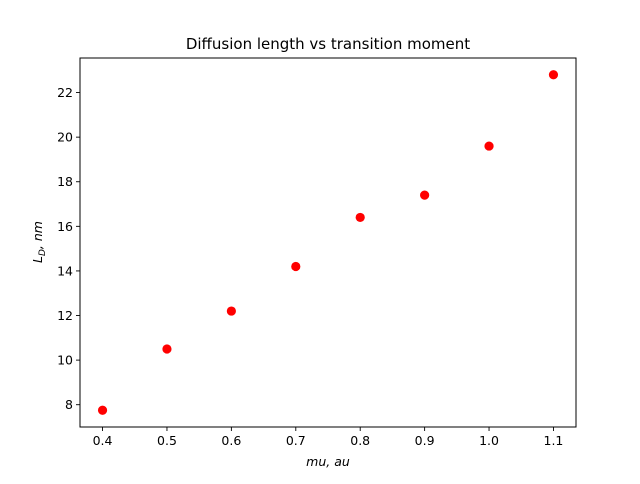 The image size is (640, 484). Describe the element at coordinates (103, 440) in the screenshot. I see `x-tick-label: 0.4` at that location.